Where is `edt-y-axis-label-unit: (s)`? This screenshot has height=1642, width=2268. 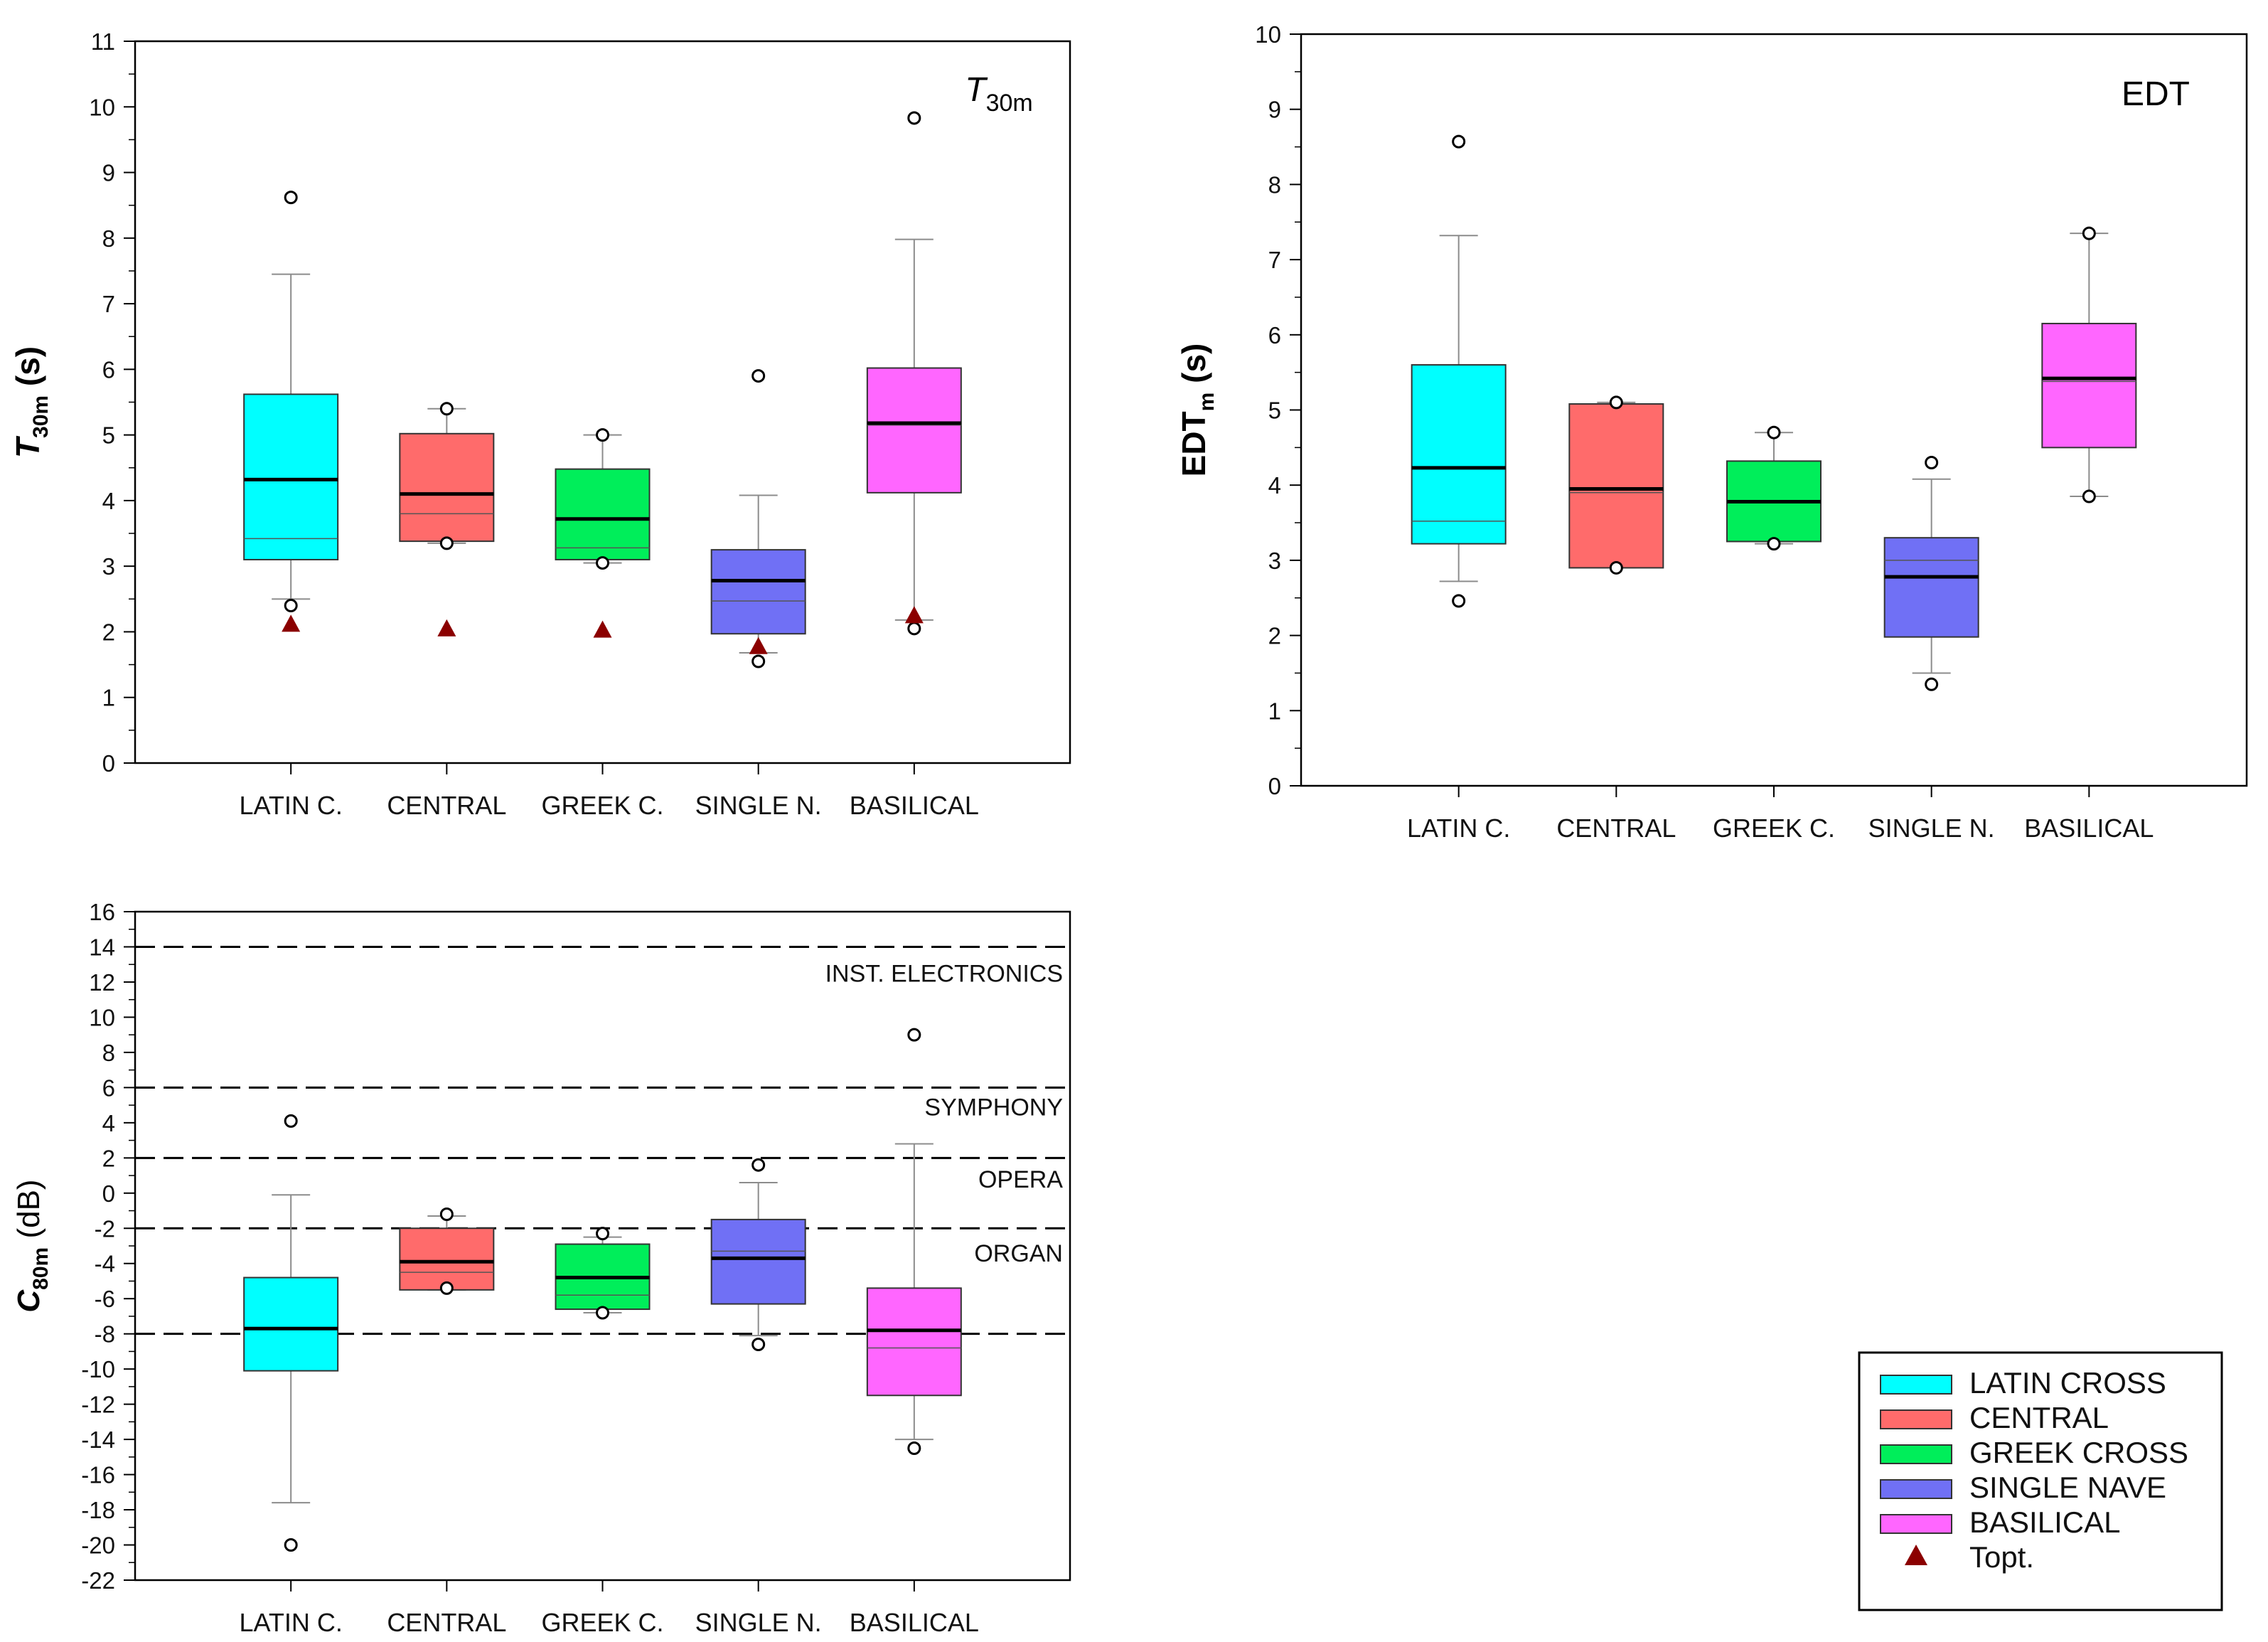 edt-y-axis-label-unit: (s) is located at coordinates (1193, 368).